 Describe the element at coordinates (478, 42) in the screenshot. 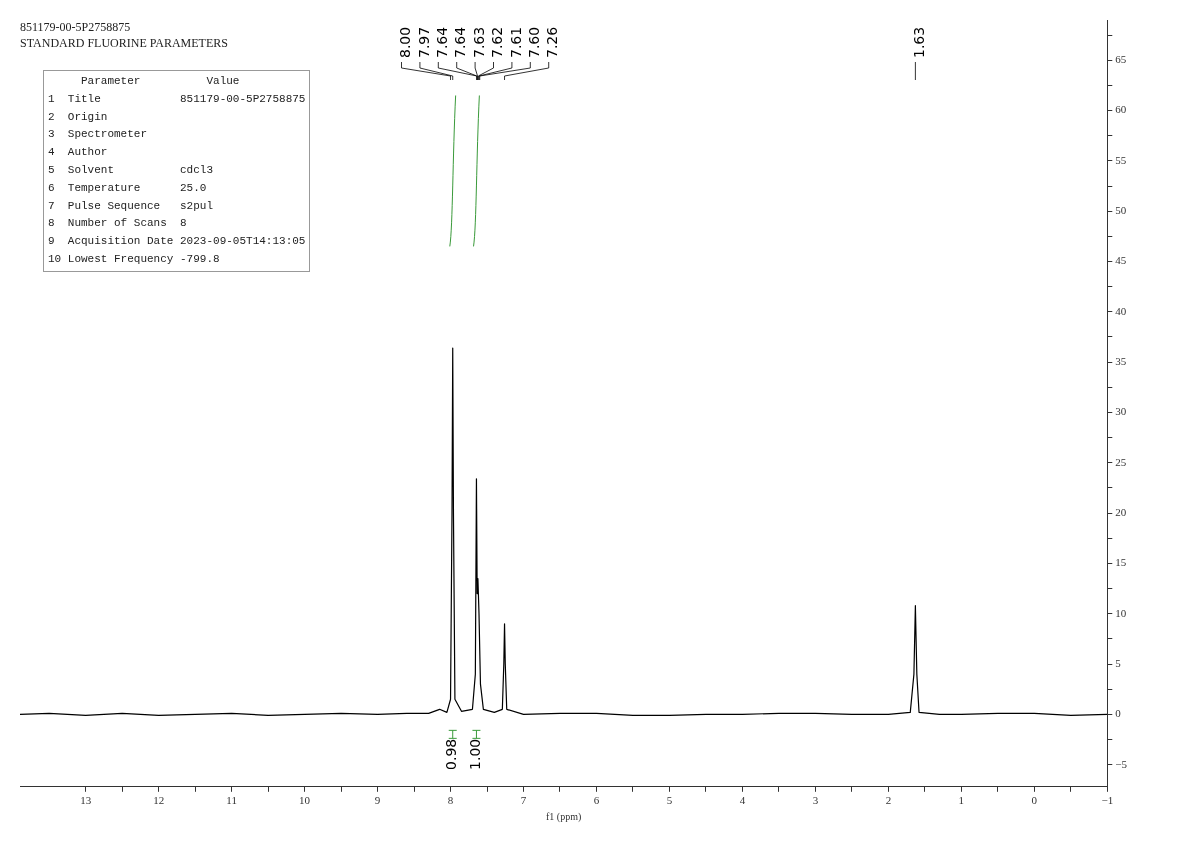

I see `annotation: 7.63` at that location.